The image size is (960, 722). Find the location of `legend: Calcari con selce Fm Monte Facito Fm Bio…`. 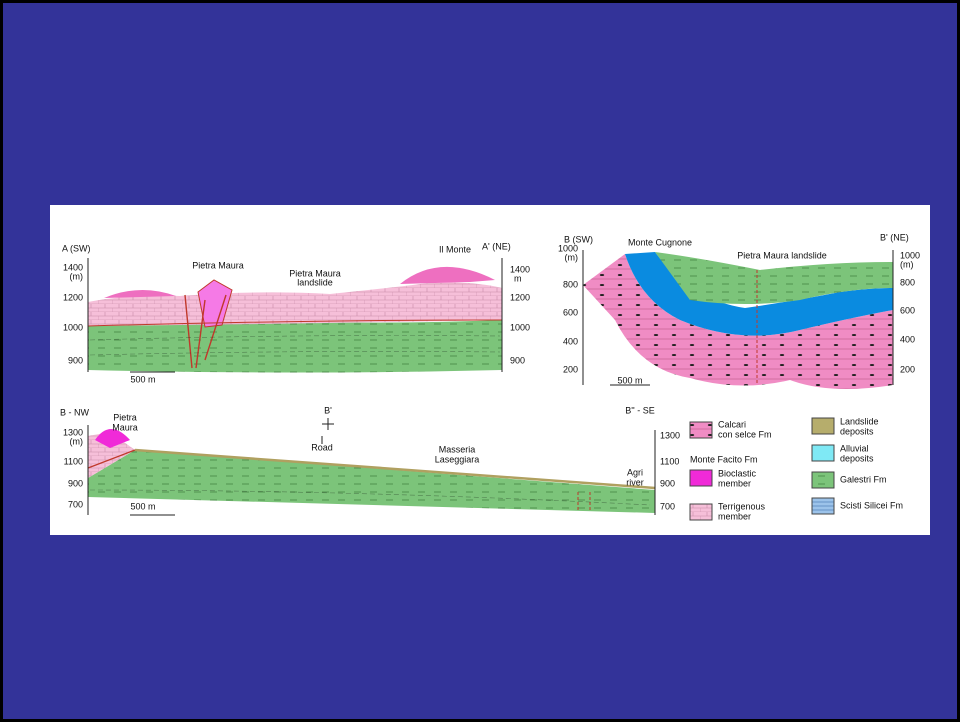

legend: Calcari con selce Fm Monte Facito Fm Bio… is located at coordinates (796, 468).